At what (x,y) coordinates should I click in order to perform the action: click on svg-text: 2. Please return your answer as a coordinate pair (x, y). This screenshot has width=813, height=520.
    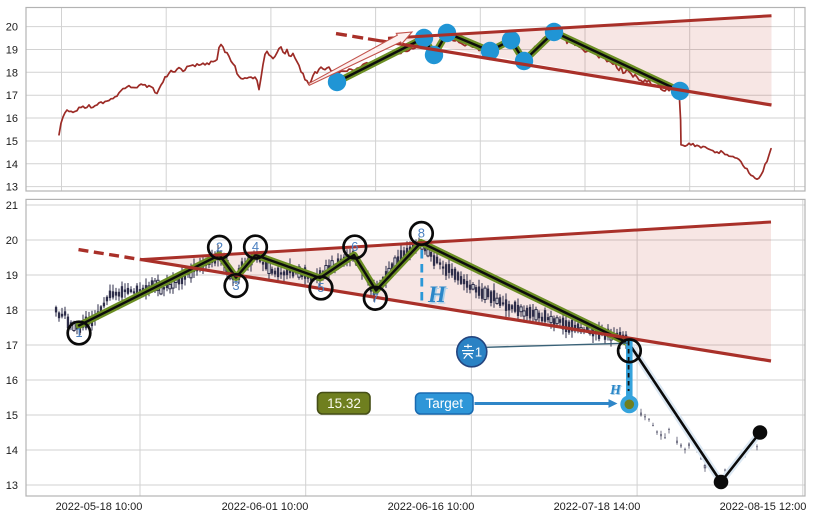
    Looking at the image, I should click on (219, 247).